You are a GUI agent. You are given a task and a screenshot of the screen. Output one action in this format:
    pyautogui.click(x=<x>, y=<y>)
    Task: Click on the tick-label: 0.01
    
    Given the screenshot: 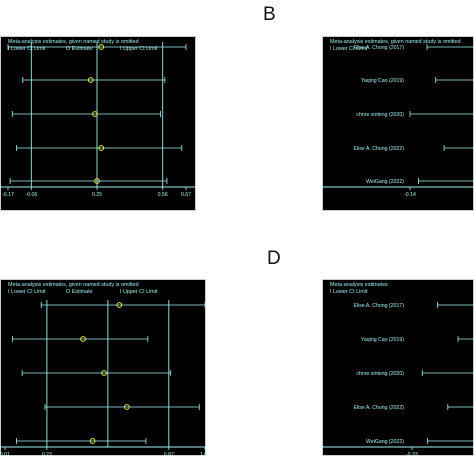 What is the action you would take?
    pyautogui.click(x=5, y=455)
    